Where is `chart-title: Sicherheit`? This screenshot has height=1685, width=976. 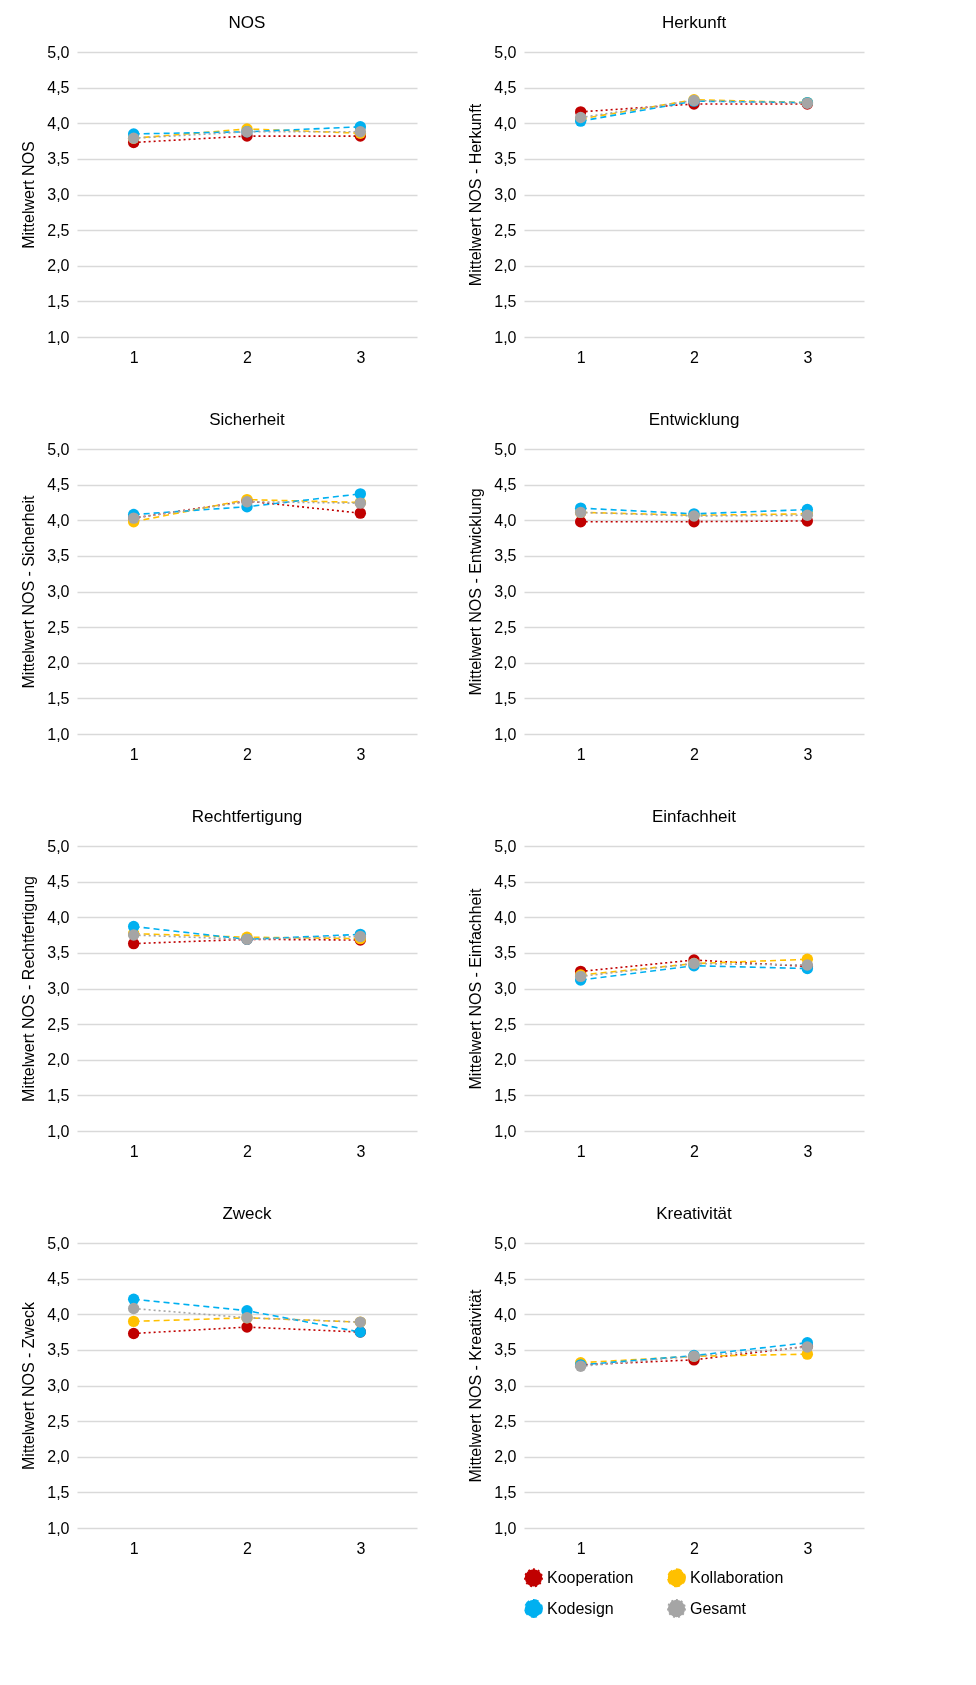
chart-title: Sicherheit is located at coordinates (247, 419).